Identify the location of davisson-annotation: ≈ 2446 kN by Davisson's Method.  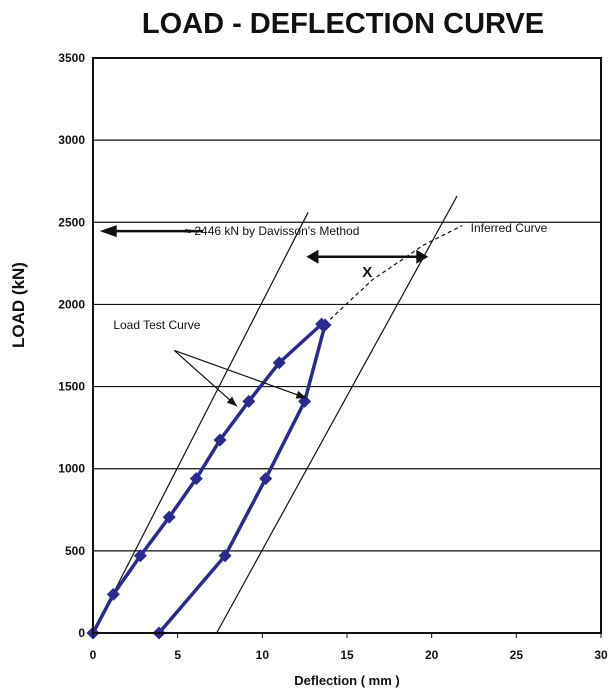
(229, 231).